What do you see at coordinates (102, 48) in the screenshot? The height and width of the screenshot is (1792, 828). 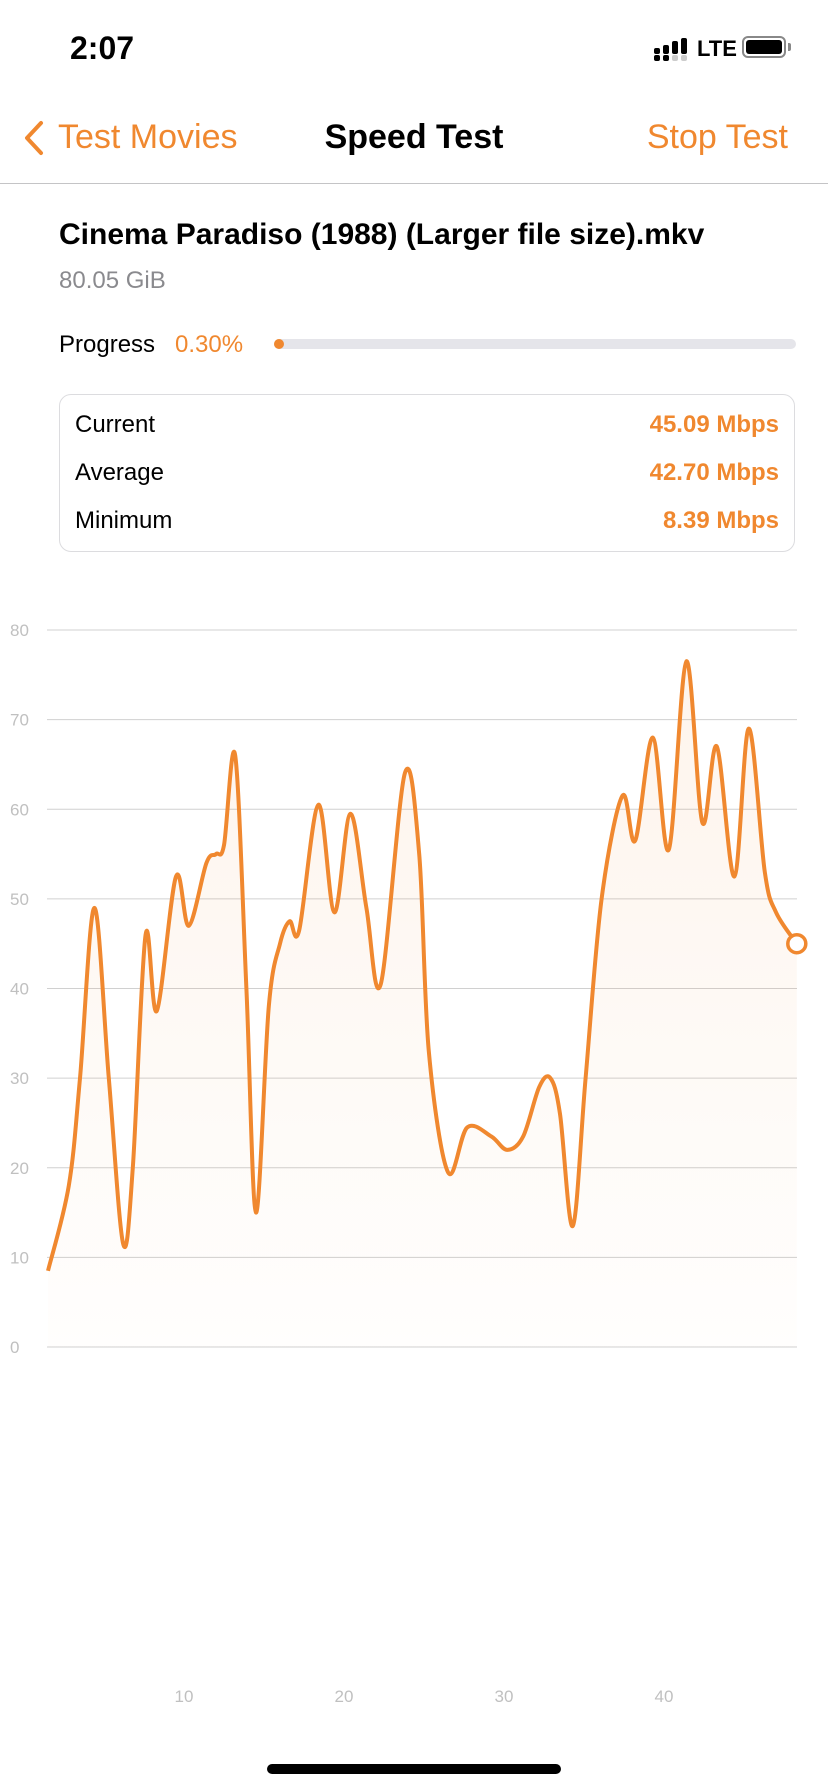 I see `status-time: 2:07` at bounding box center [102, 48].